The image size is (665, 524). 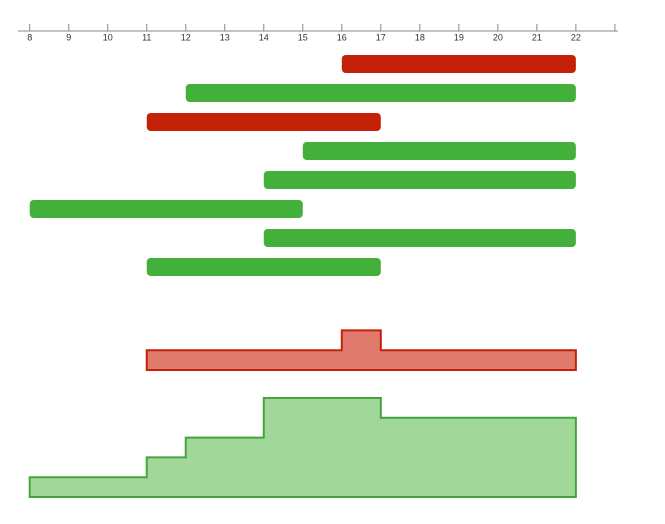 What do you see at coordinates (361, 350) in the screenshot?
I see `load-area` at bounding box center [361, 350].